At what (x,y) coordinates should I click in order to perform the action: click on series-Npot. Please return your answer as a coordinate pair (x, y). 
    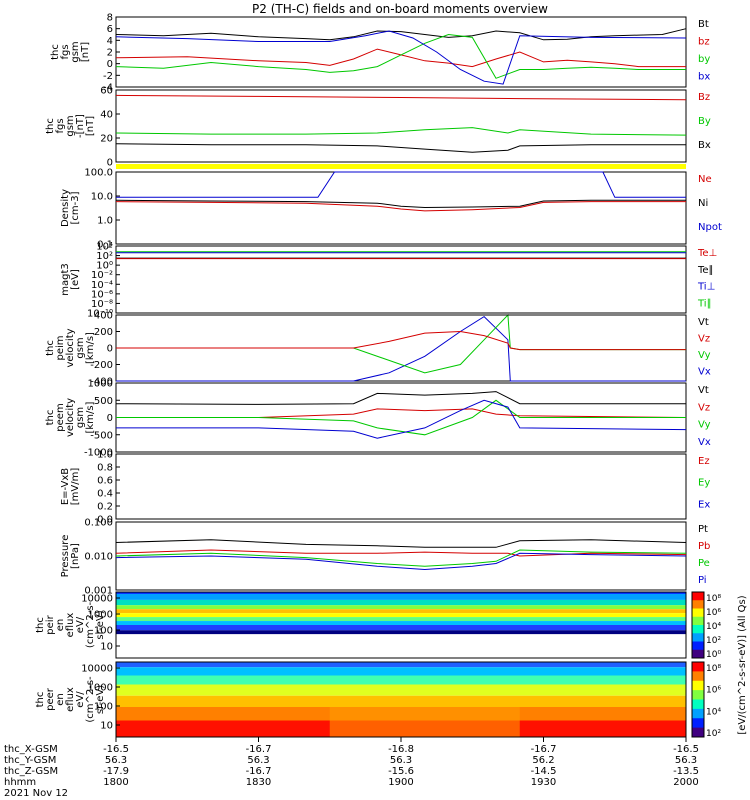
    Looking at the image, I should click on (401, 184).